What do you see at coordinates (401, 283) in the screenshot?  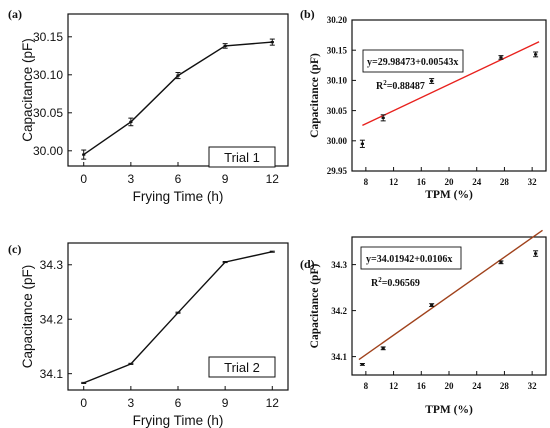 I see `r-squared-value: =0.96569` at bounding box center [401, 283].